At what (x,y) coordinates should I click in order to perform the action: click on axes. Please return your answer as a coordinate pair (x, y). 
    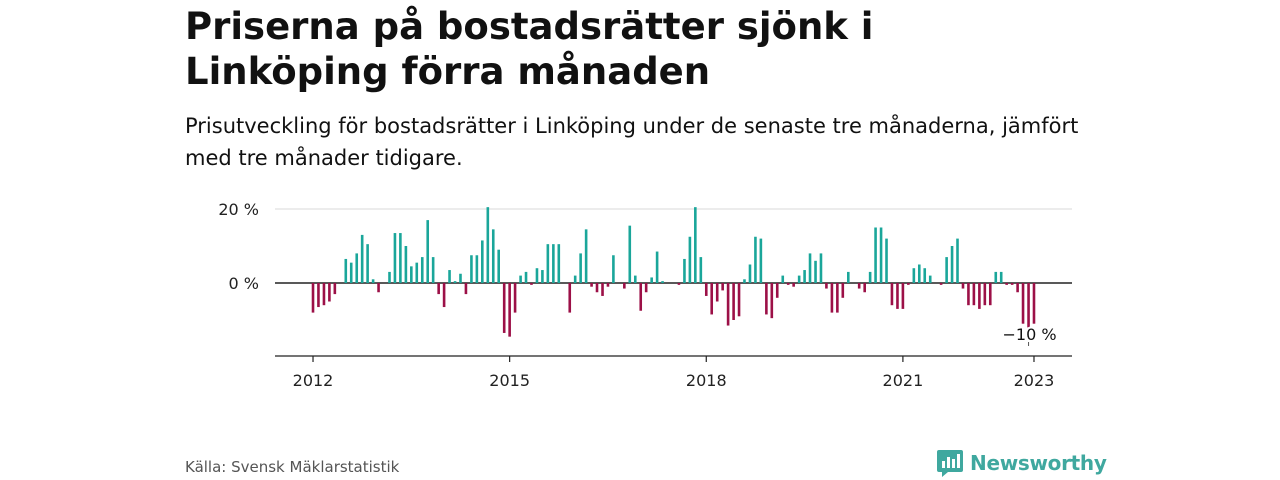
    Looking at the image, I should click on (673, 358).